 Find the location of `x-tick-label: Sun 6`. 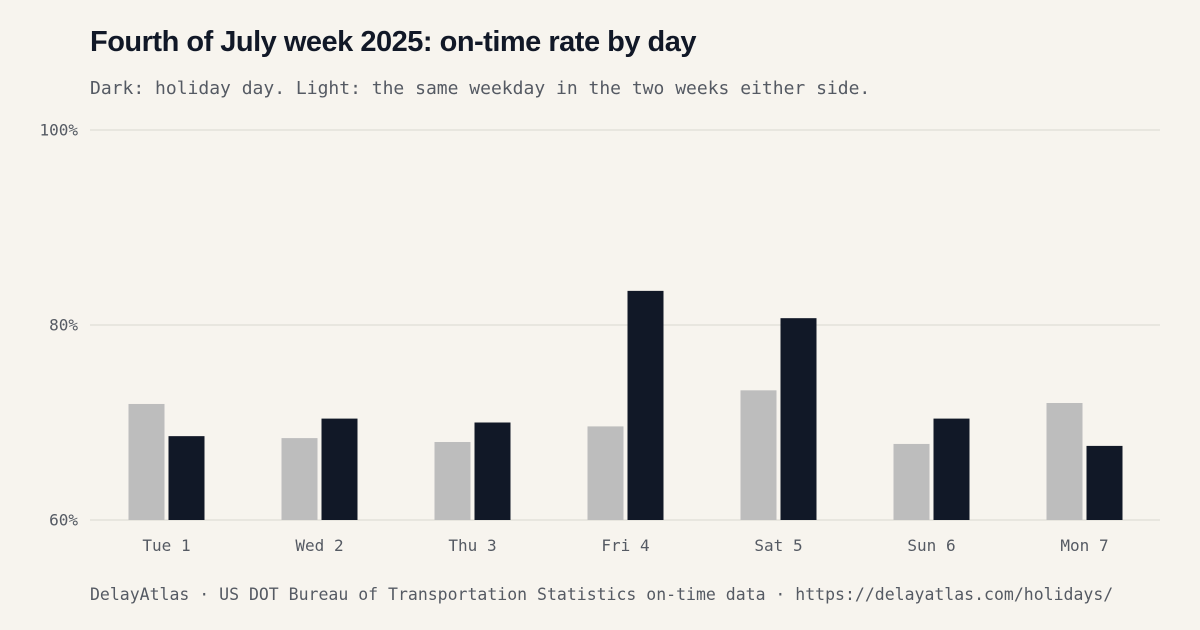

x-tick-label: Sun 6 is located at coordinates (931, 545).